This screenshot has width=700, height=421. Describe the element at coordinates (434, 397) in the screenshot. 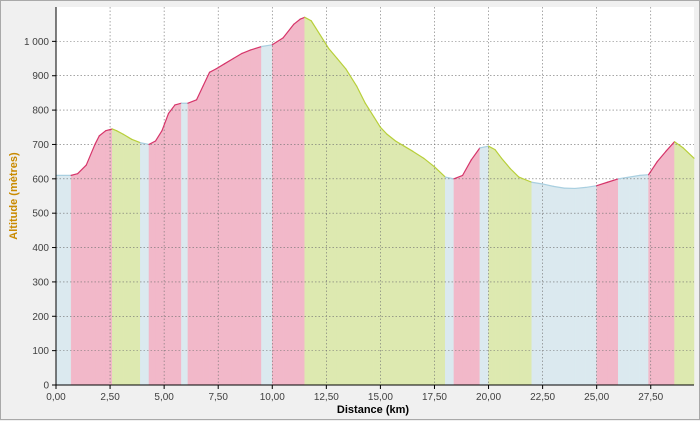

I see `x-tick-label: 17,50` at that location.